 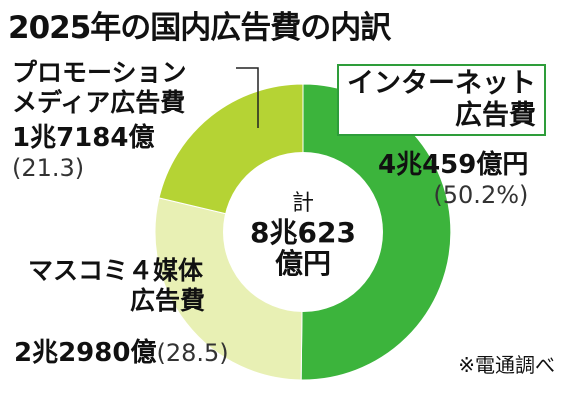 I want to click on chart-title: 2025年の国内広告費の内訳, so click(x=199, y=28).